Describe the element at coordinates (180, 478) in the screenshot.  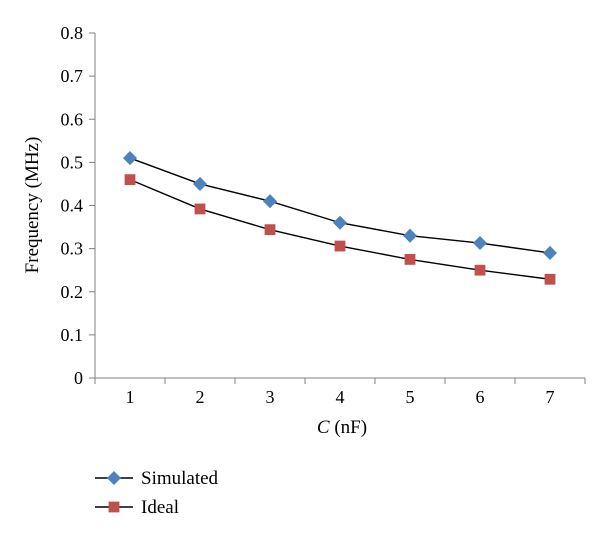
I see `legend-label-simulated: Simulated` at that location.